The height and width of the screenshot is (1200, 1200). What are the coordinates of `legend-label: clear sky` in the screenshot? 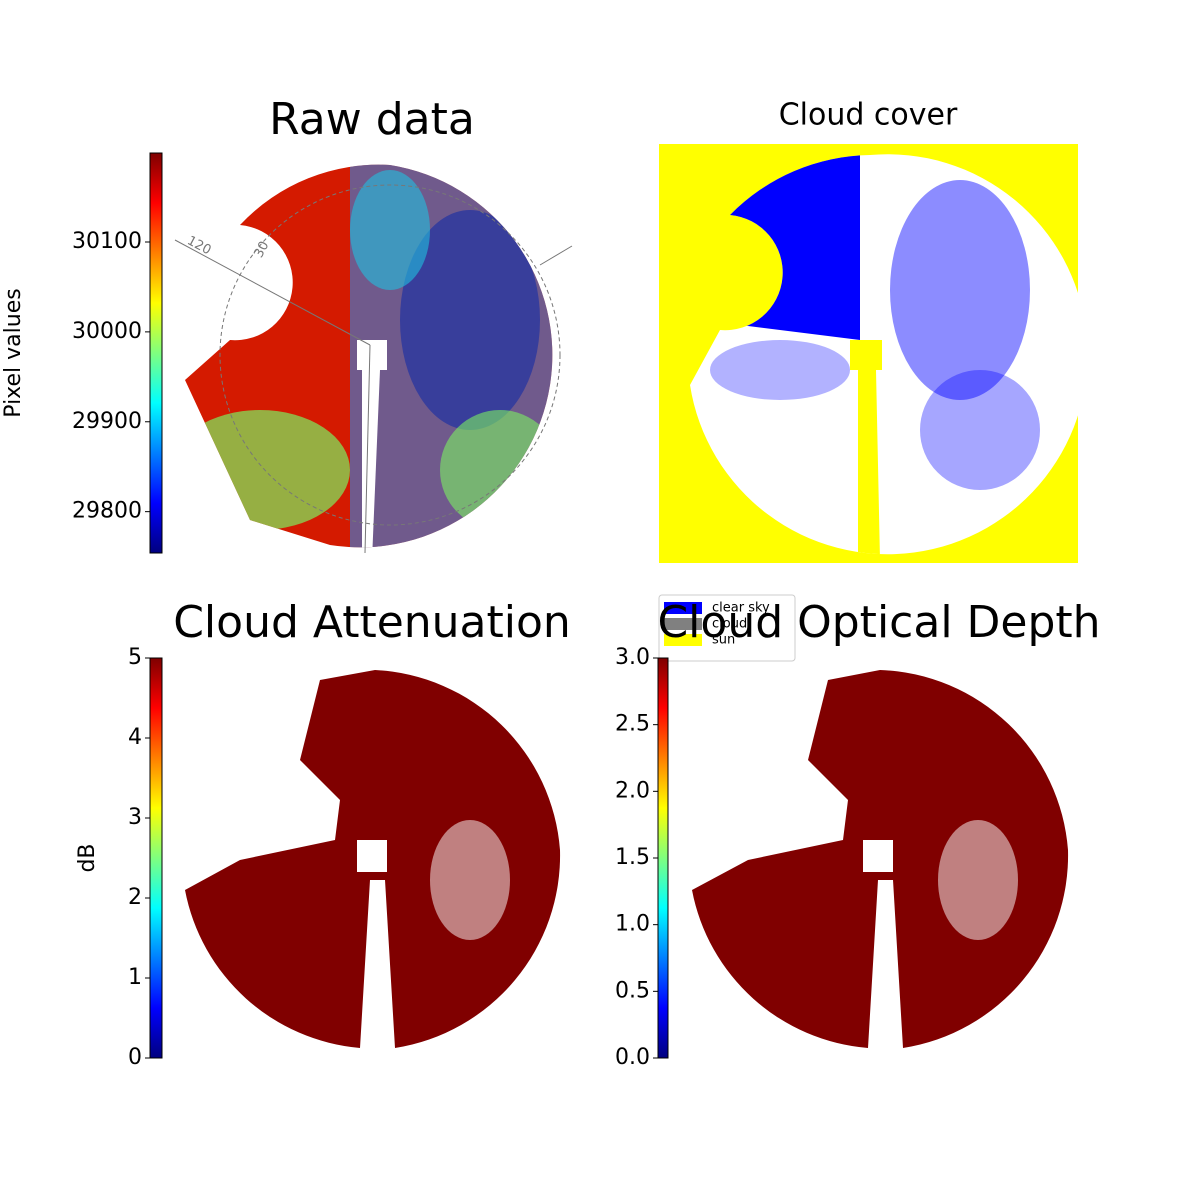 It's located at (741, 608).